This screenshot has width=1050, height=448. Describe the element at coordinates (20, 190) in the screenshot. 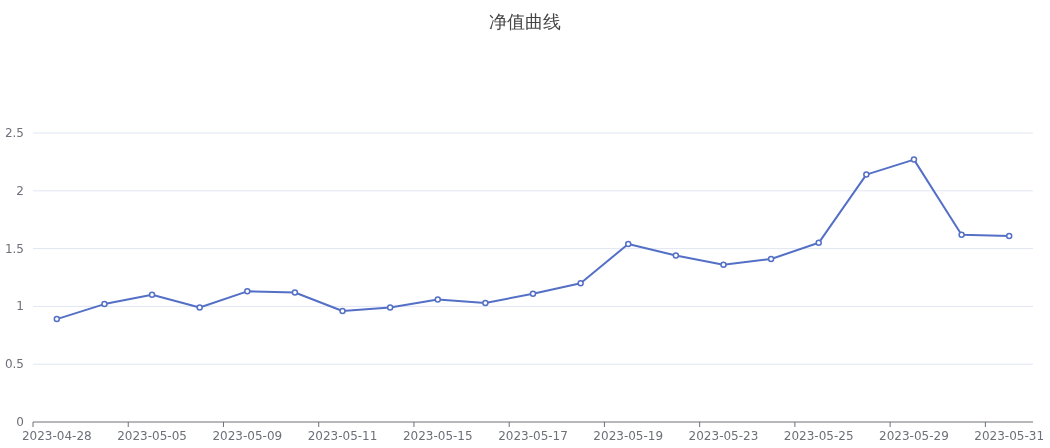

I see `y-tick-label: 2` at that location.